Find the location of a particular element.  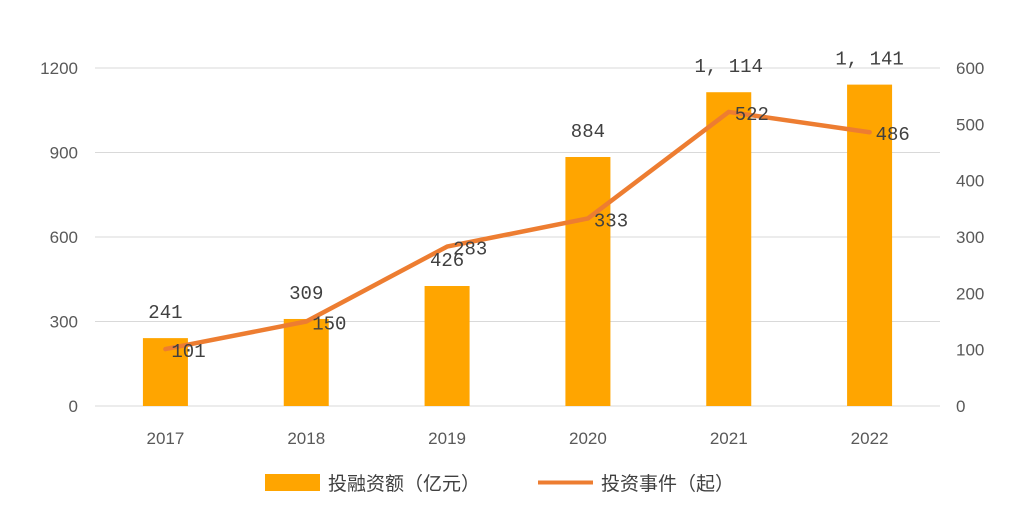

bar-value-label: 309 is located at coordinates (306, 294).